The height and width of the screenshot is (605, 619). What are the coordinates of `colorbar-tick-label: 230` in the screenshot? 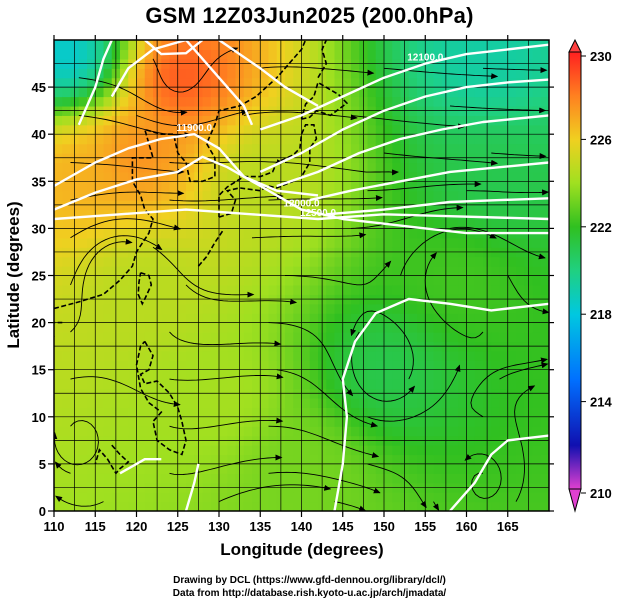 It's located at (601, 56).